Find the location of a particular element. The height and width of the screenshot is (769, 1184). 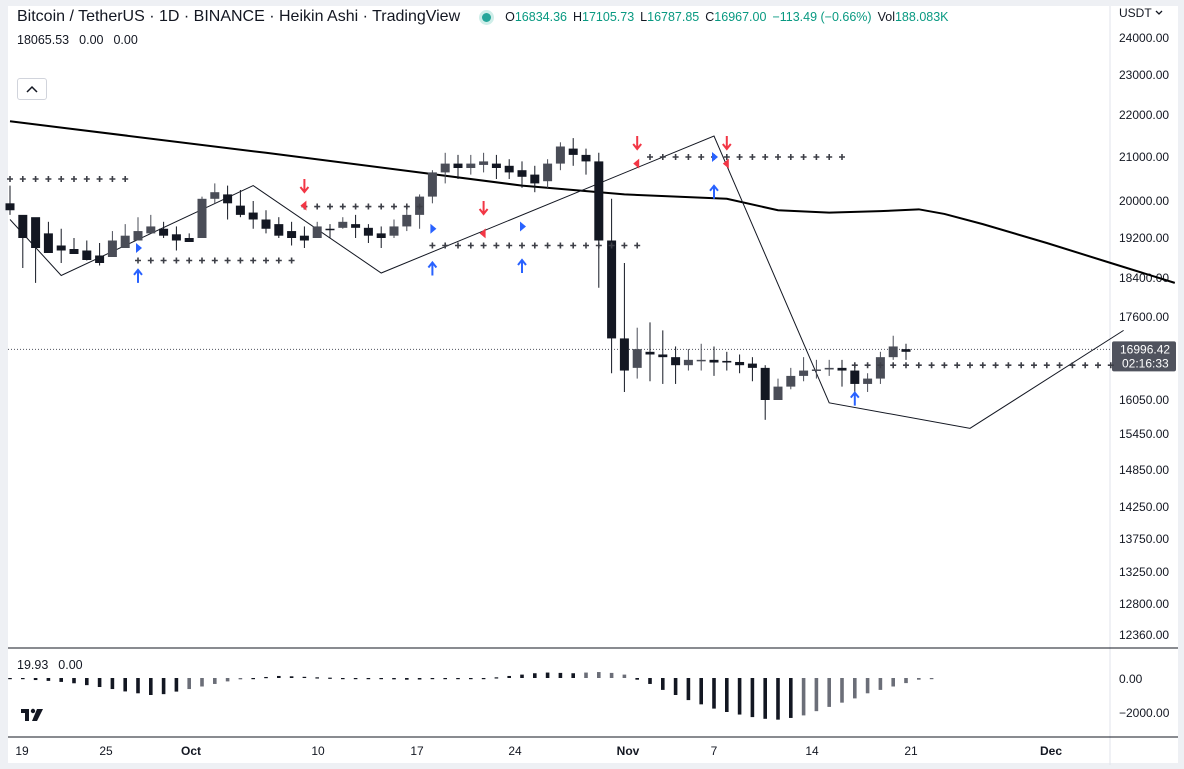

currency-selector: USDT is located at coordinates (1141, 13).